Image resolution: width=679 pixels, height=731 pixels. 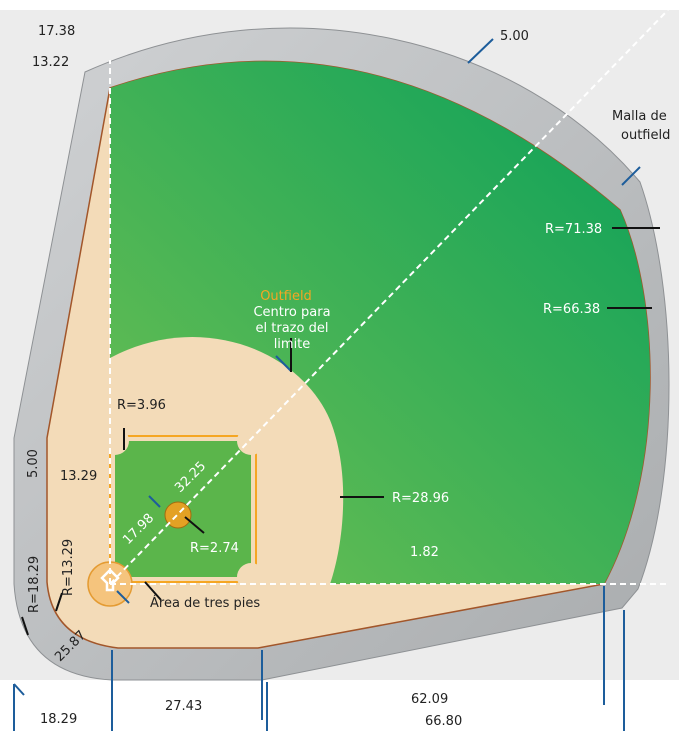 What do you see at coordinates (59, 602) in the screenshot?
I see `leader-r13` at bounding box center [59, 602].